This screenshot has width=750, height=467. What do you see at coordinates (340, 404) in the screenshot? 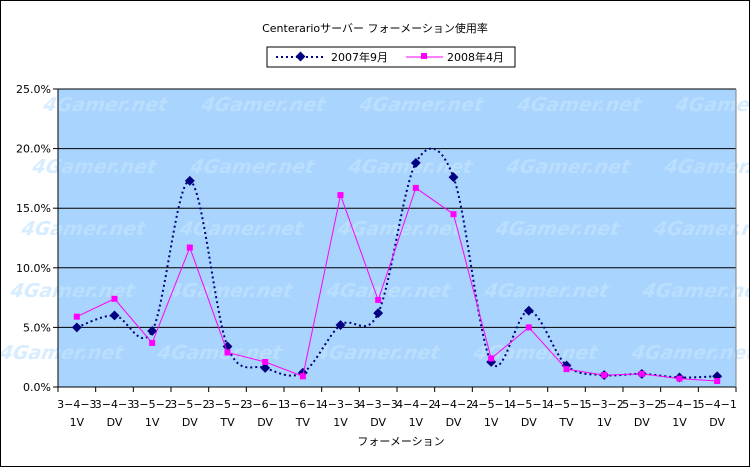
I see `x-tick-label-formation: 4−3−3` at bounding box center [340, 404].